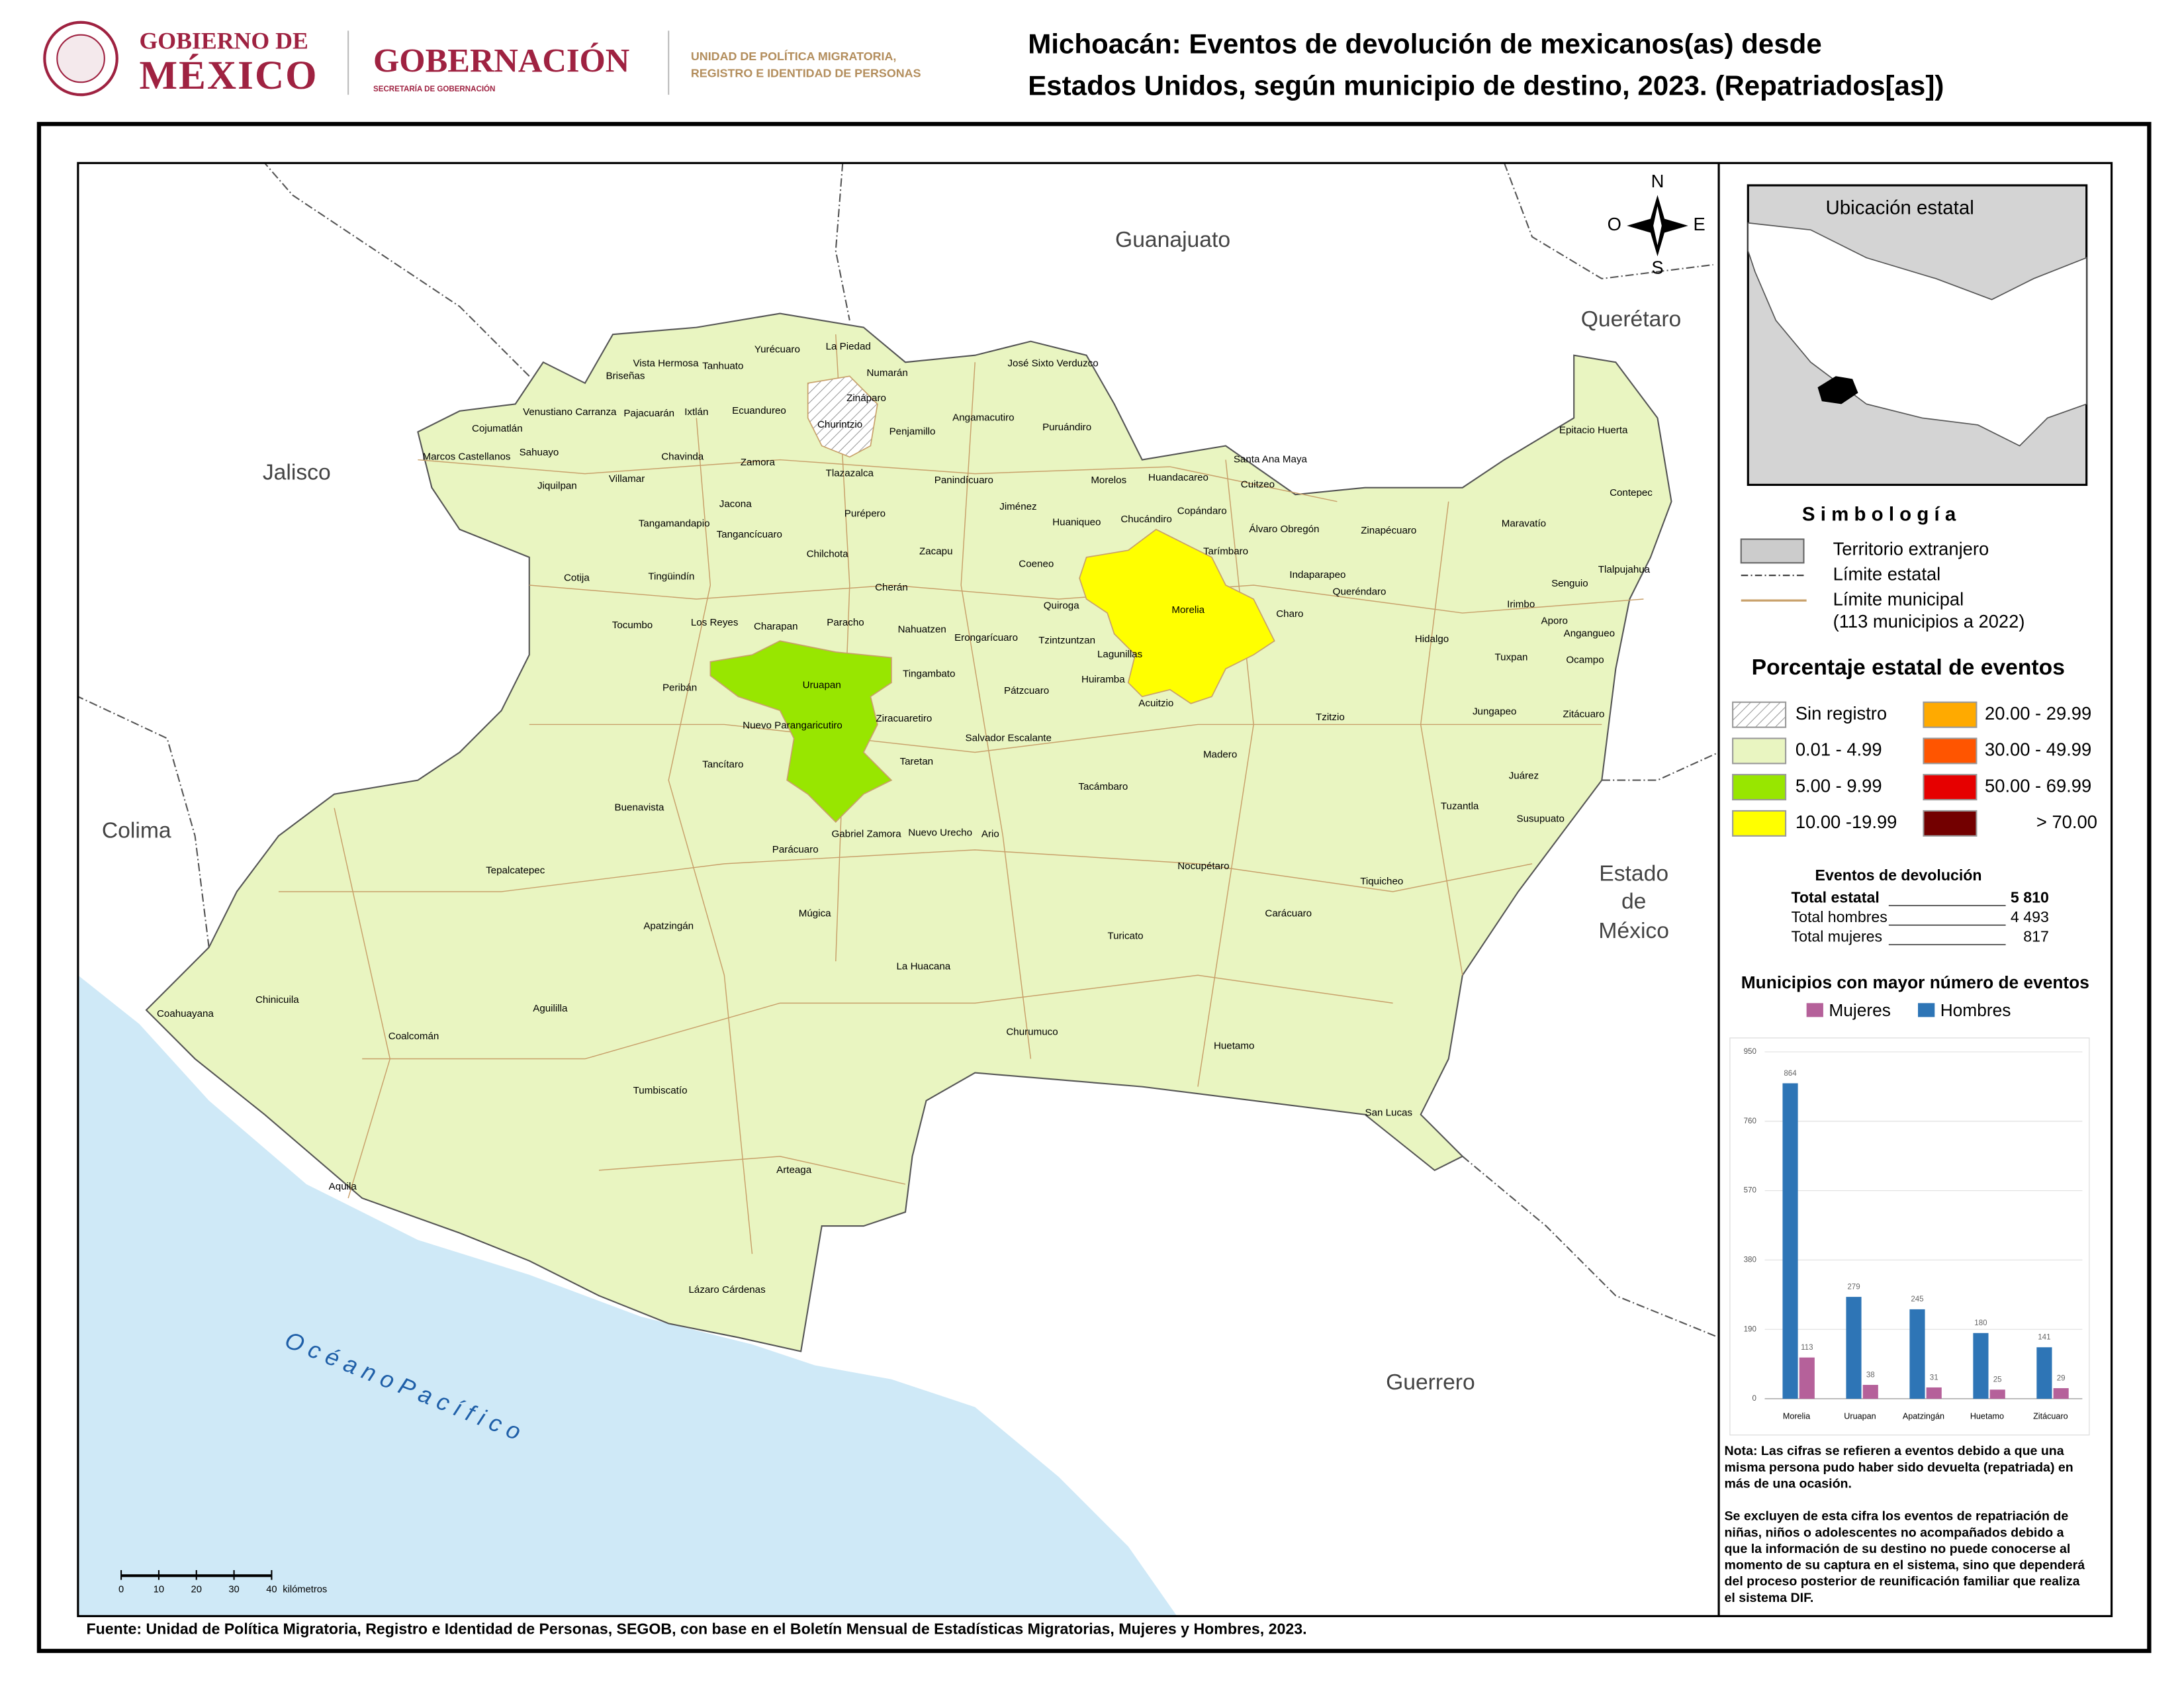 This screenshot has width=2184, height=1688. Describe the element at coordinates (828, 554) in the screenshot. I see `municipio-label: Chilchota` at that location.